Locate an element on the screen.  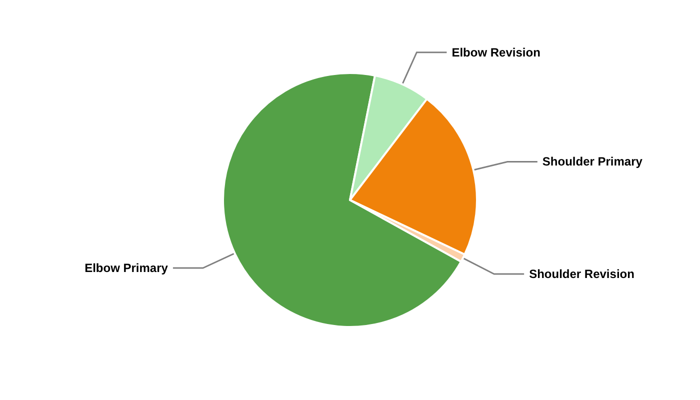
slice-label: Elbow Revision is located at coordinates (496, 52).